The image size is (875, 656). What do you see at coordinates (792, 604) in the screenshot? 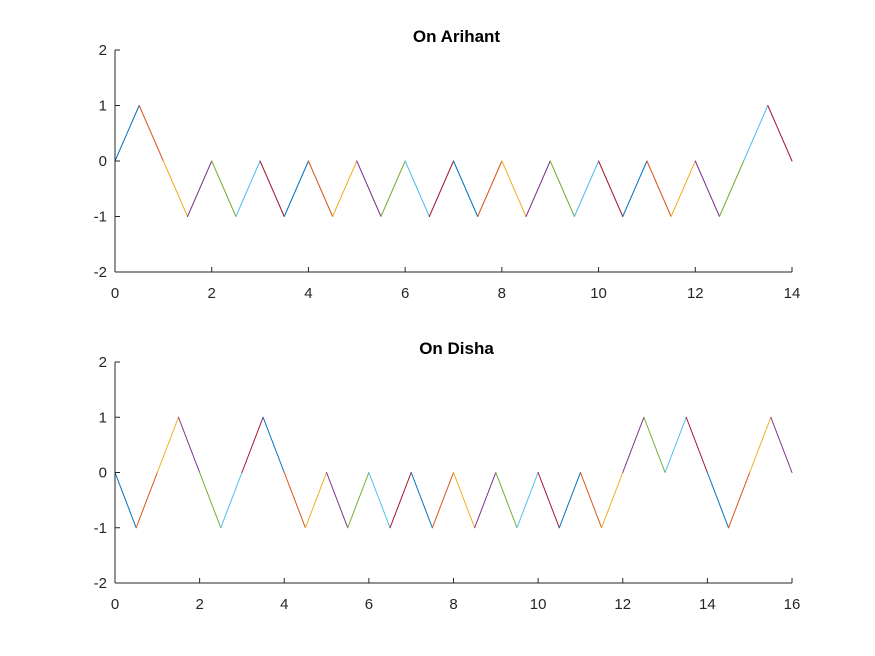
I see `x-tick-label: 16` at bounding box center [792, 604].